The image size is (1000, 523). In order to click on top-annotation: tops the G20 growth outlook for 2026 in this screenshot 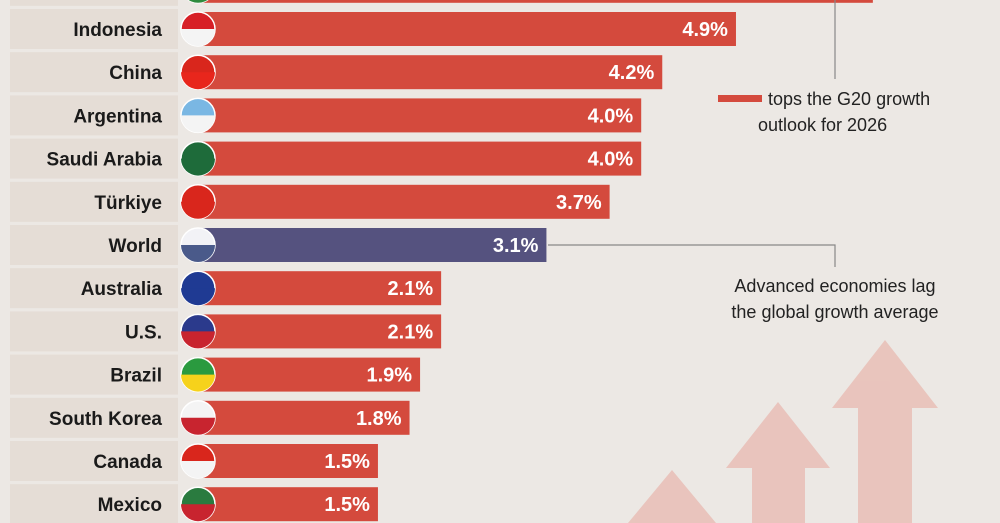, I will do `click(844, 112)`.